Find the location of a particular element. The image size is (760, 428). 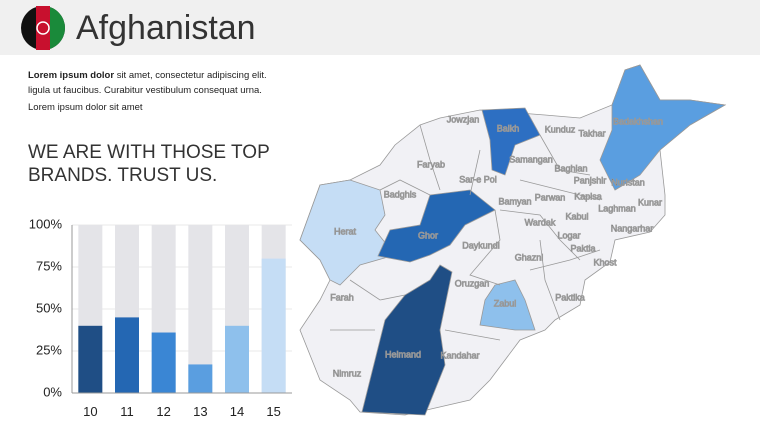

flag is located at coordinates (43, 28).